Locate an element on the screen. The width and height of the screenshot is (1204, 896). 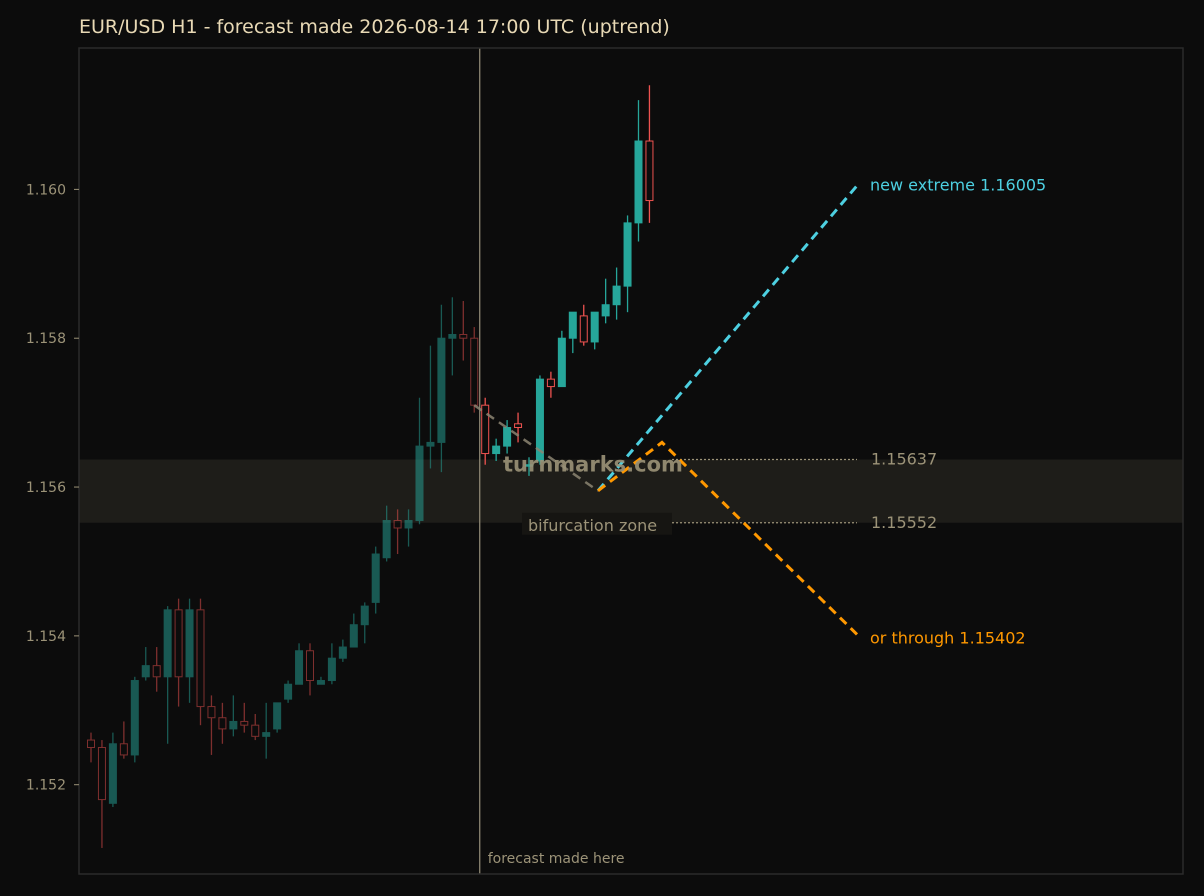
bear-target-text: or through is located at coordinates (912, 637).